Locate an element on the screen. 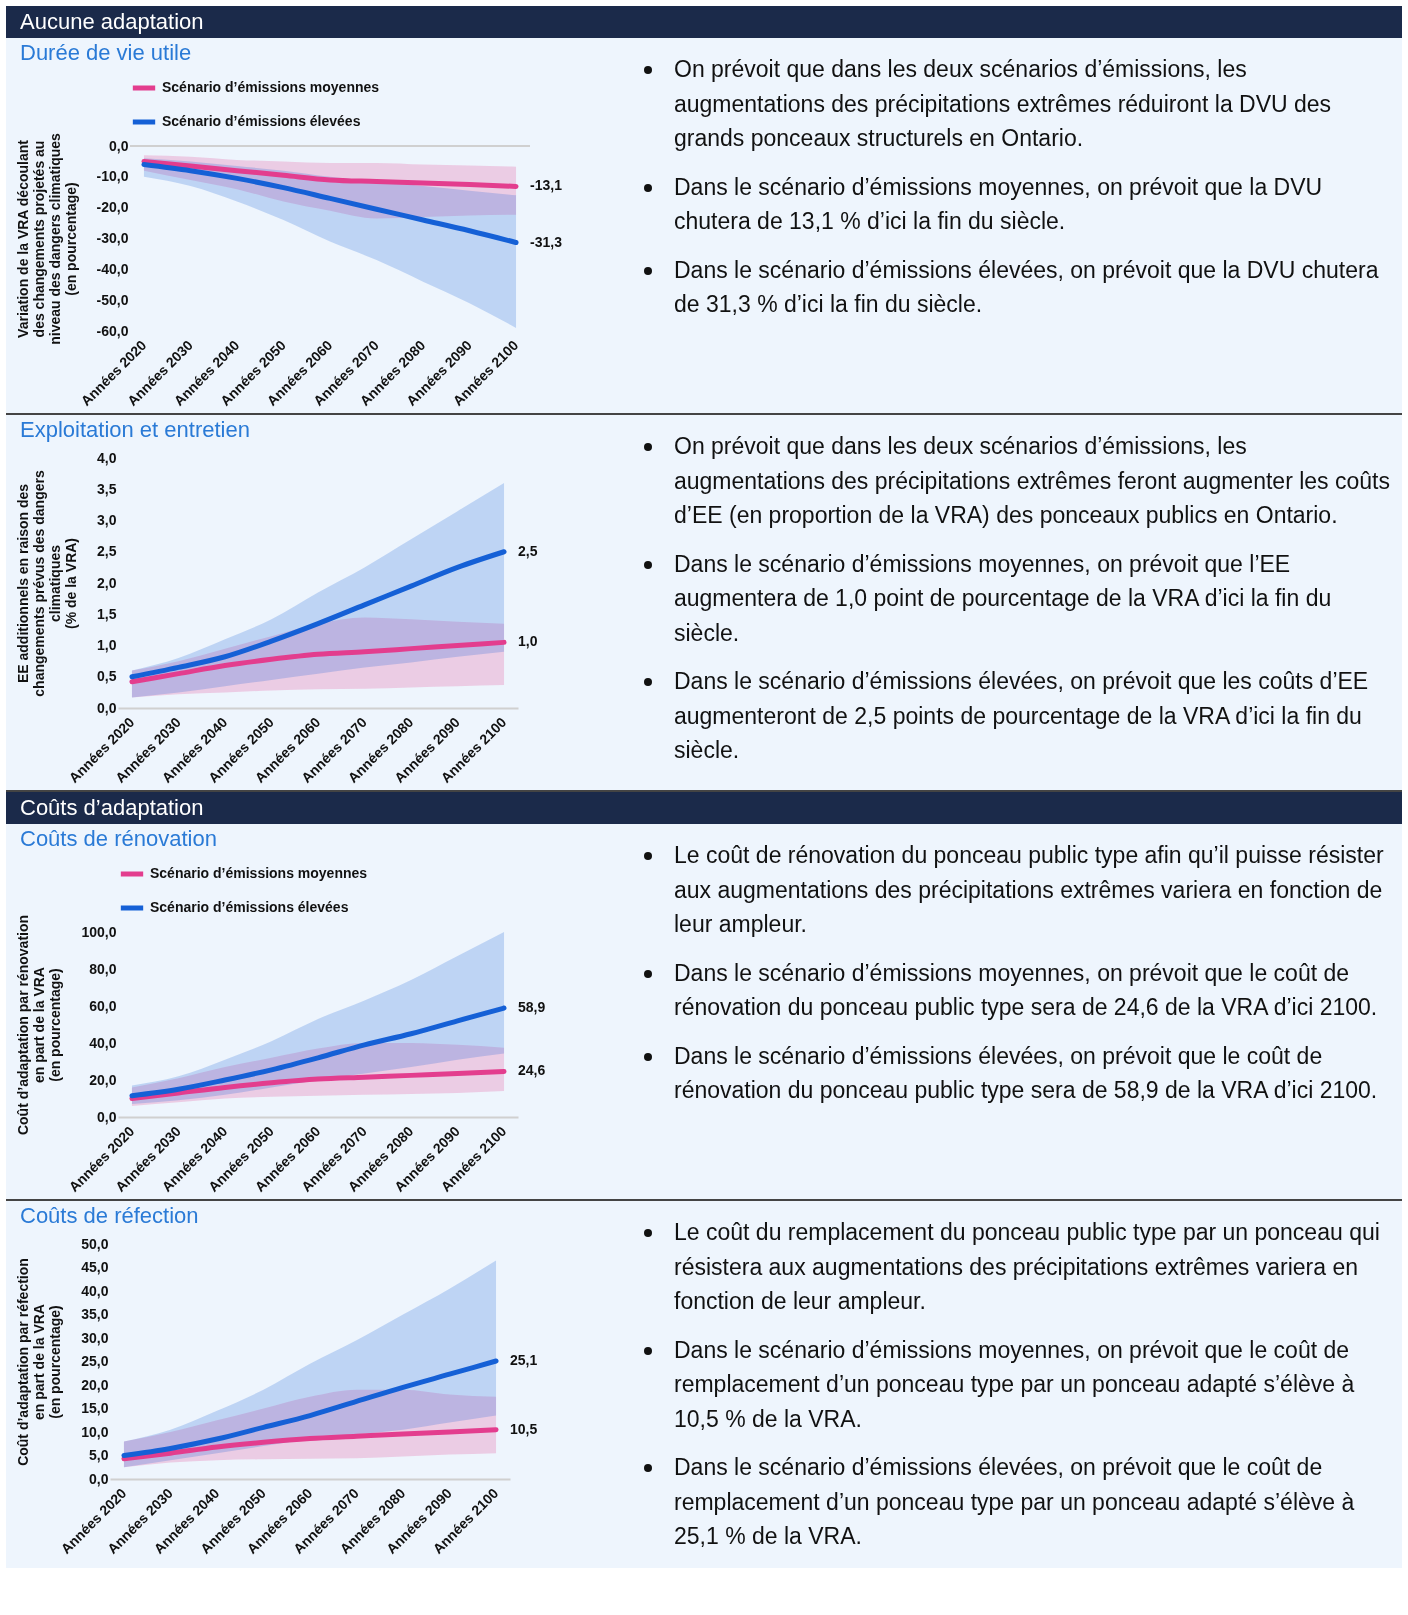  data-label: 58,9 is located at coordinates (532, 1007).